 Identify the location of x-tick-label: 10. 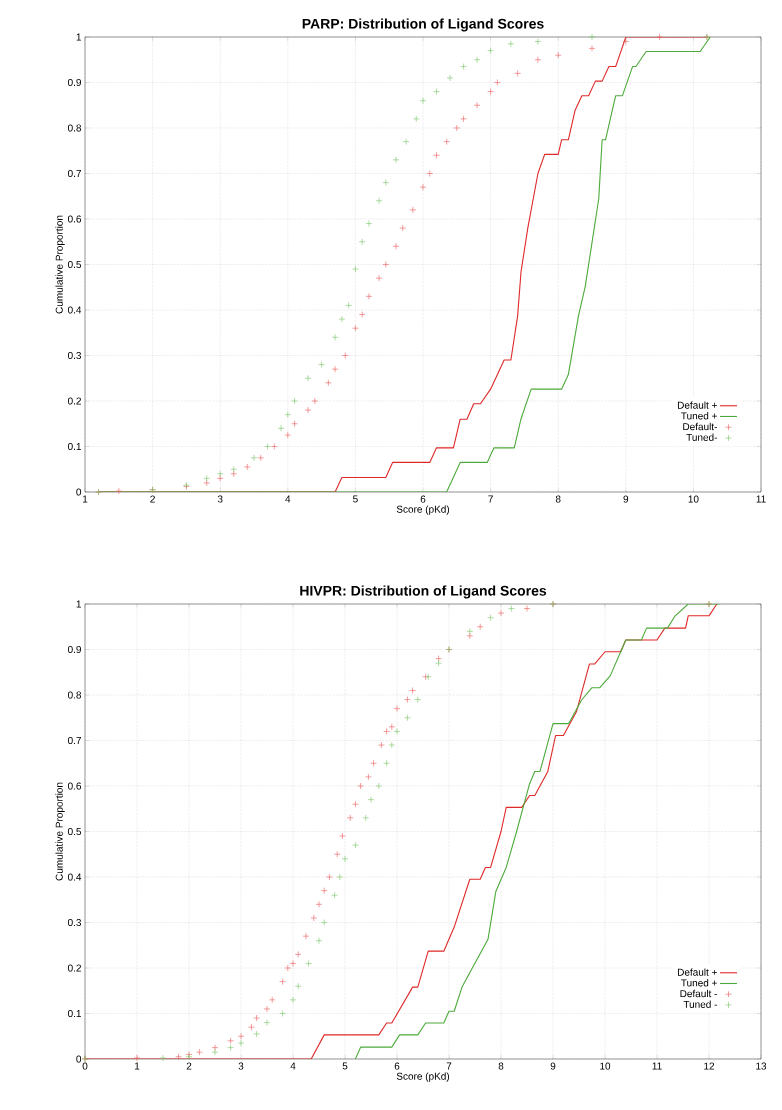
(605, 1066).